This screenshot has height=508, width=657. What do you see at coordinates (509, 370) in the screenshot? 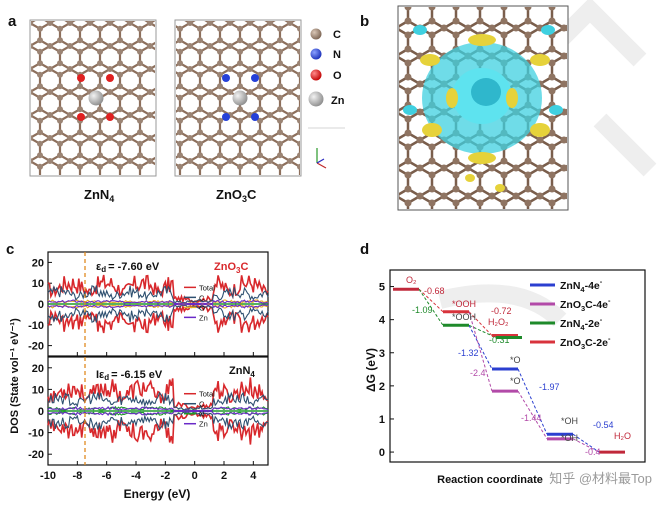
I see `energy-connectors` at bounding box center [509, 370].